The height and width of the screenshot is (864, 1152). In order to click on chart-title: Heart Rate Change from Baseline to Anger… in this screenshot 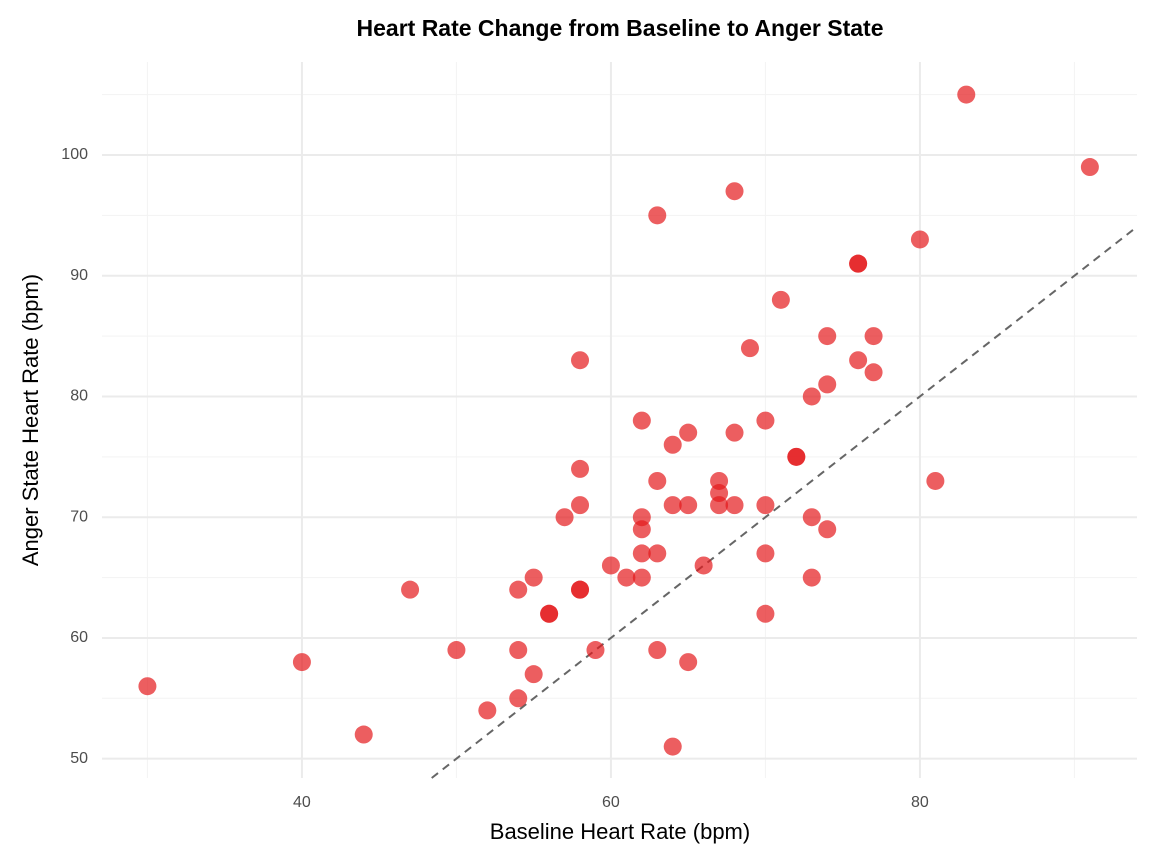, I will do `click(620, 28)`.